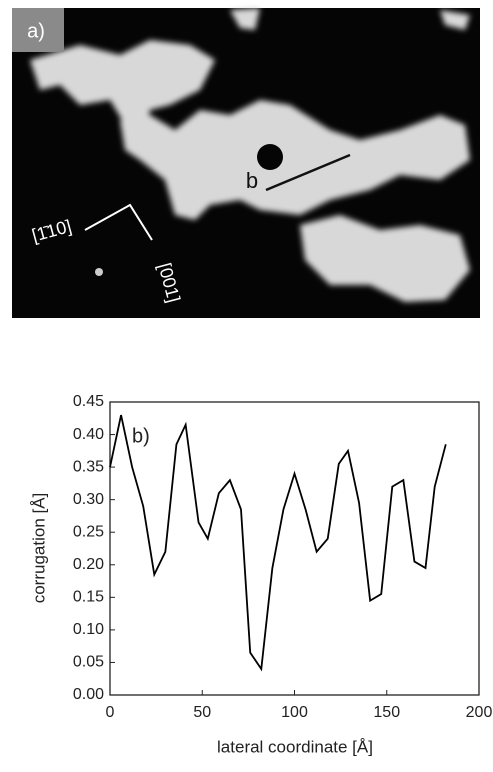 The width and height of the screenshot is (493, 772). Describe the element at coordinates (252, 180) in the screenshot. I see `line-label: b` at that location.